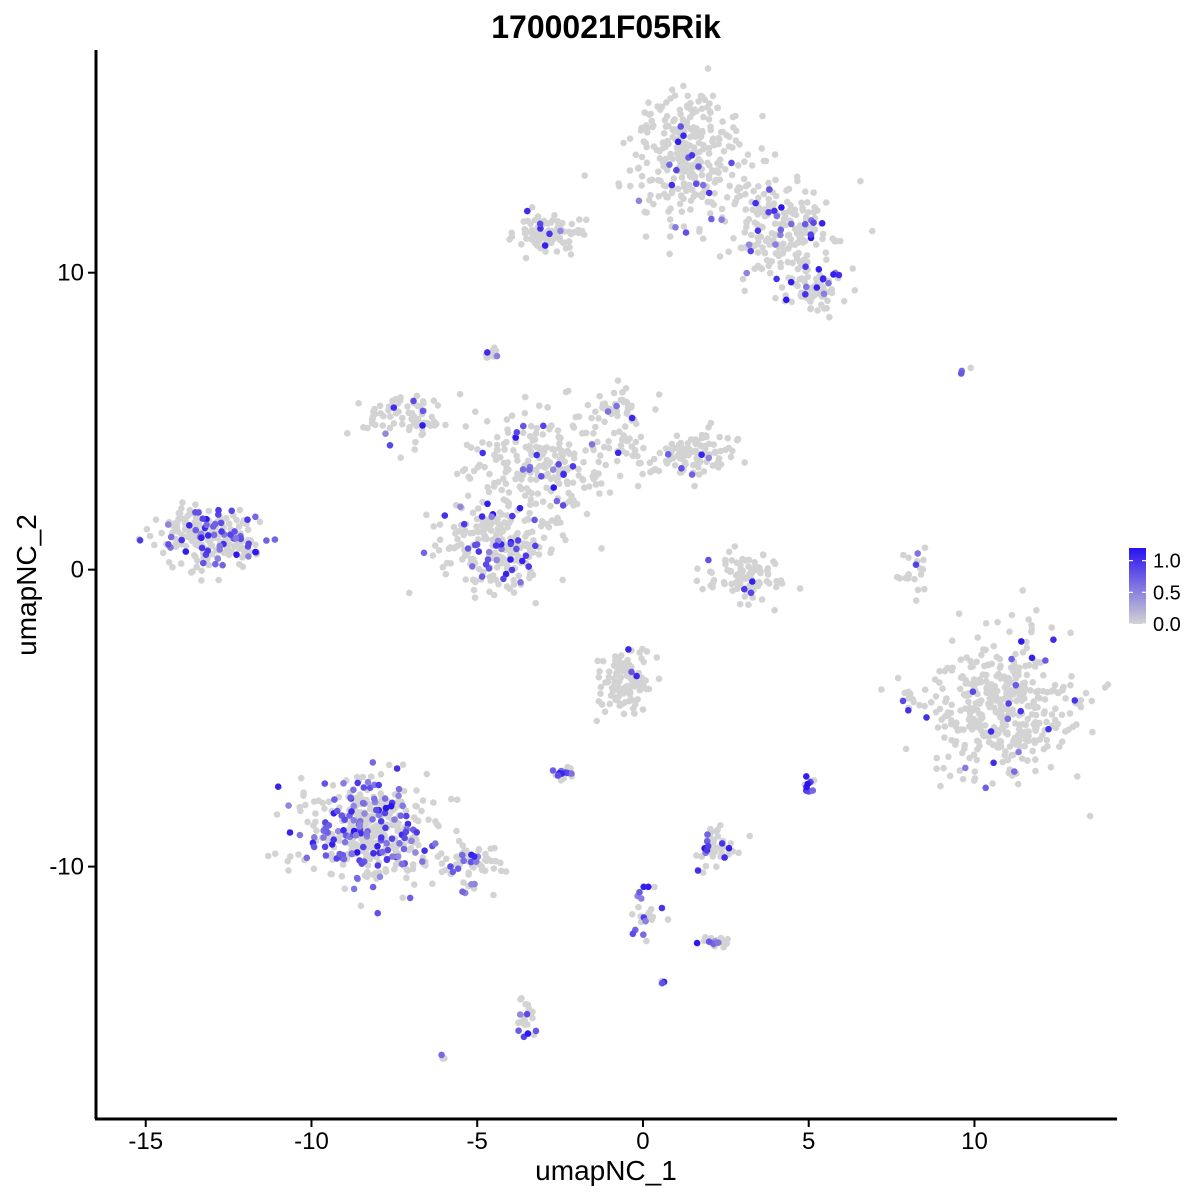 Image resolution: width=1200 pixels, height=1200 pixels. What do you see at coordinates (606, 1170) in the screenshot?
I see `x-axis-title: umapNC_1` at bounding box center [606, 1170].